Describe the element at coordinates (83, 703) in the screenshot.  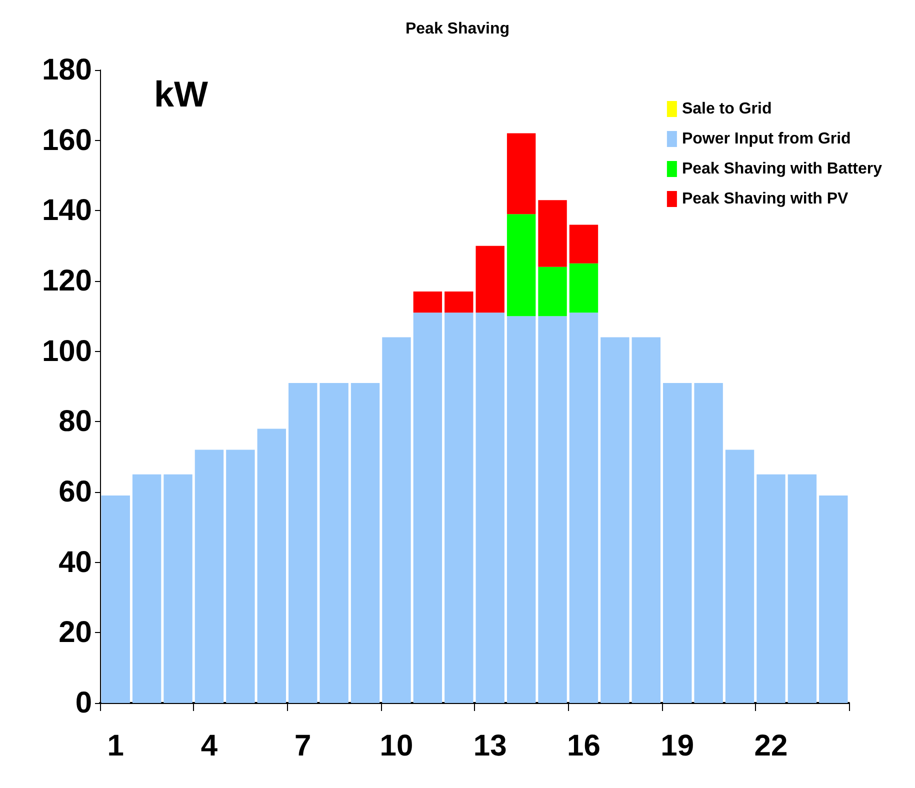
I see `y-tick-label: 0` at that location.